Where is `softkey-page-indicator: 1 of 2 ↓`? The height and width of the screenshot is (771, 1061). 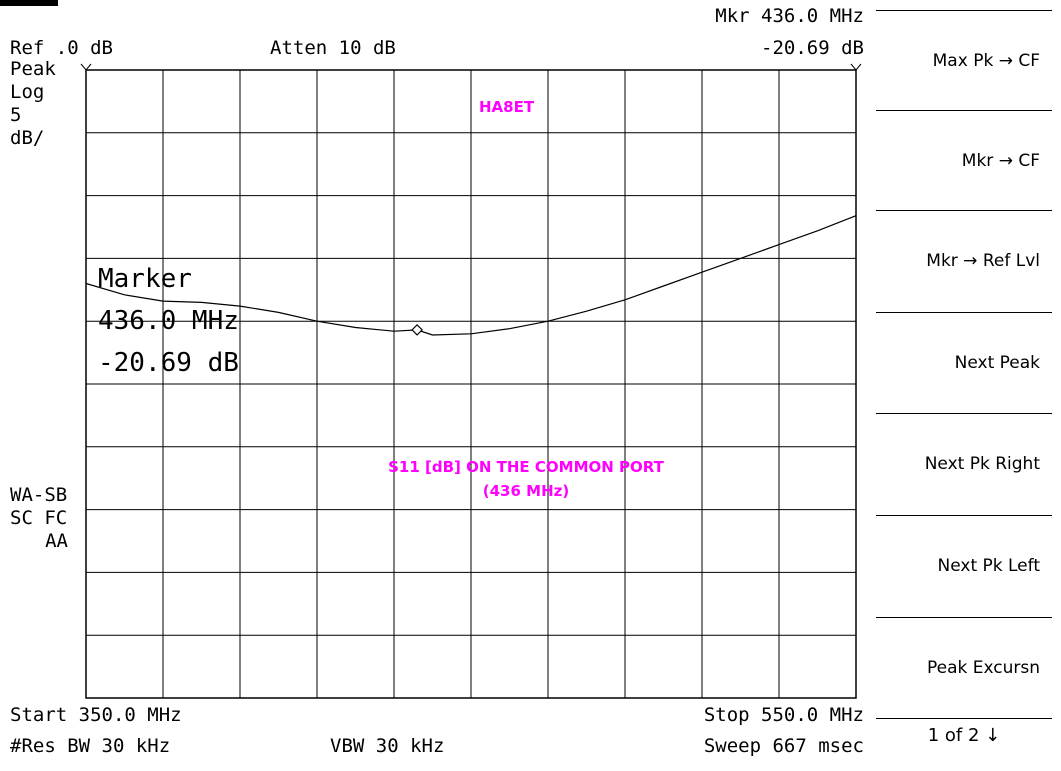 softkey-page-indicator: 1 of 2 ↓ is located at coordinates (964, 732).